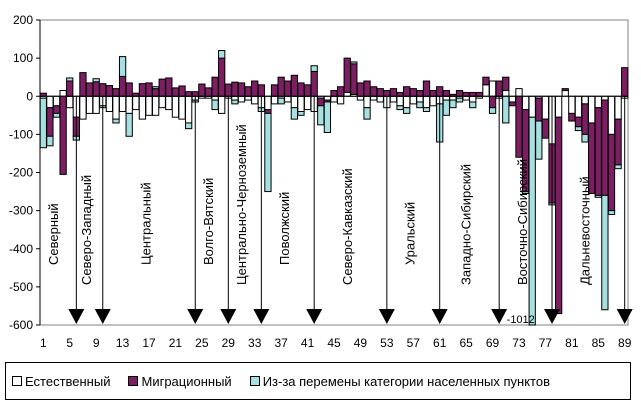  I want to click on x-tick-label: 21, so click(176, 343).